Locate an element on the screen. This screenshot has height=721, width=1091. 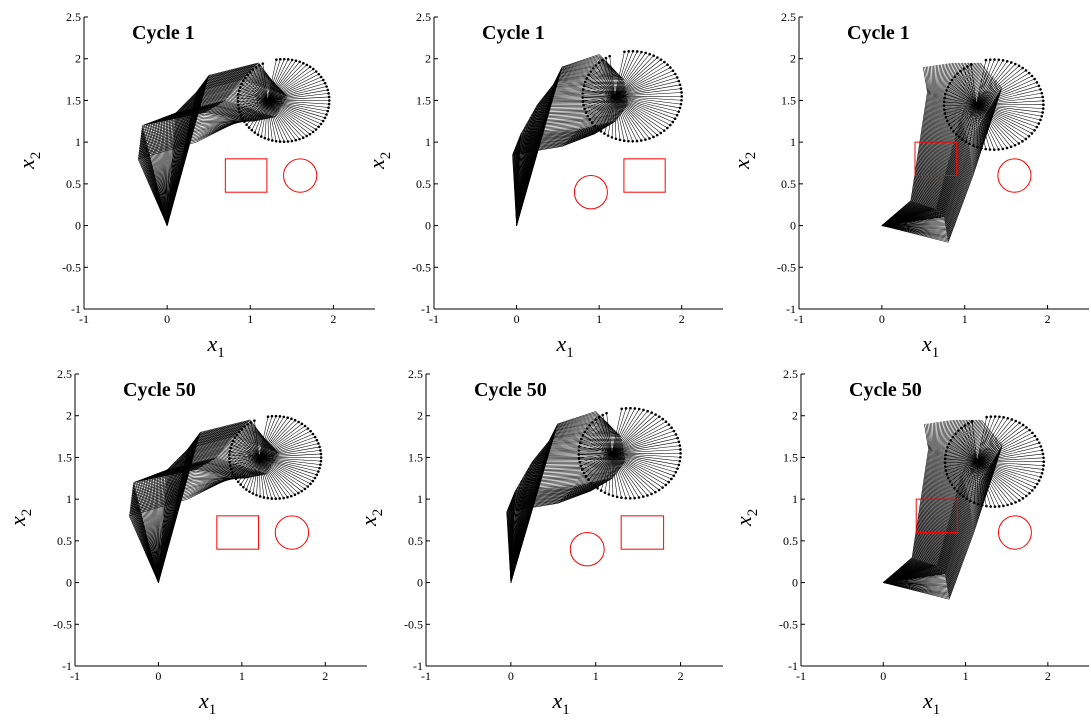
y-axis-label: x2 is located at coordinates (29, 161).